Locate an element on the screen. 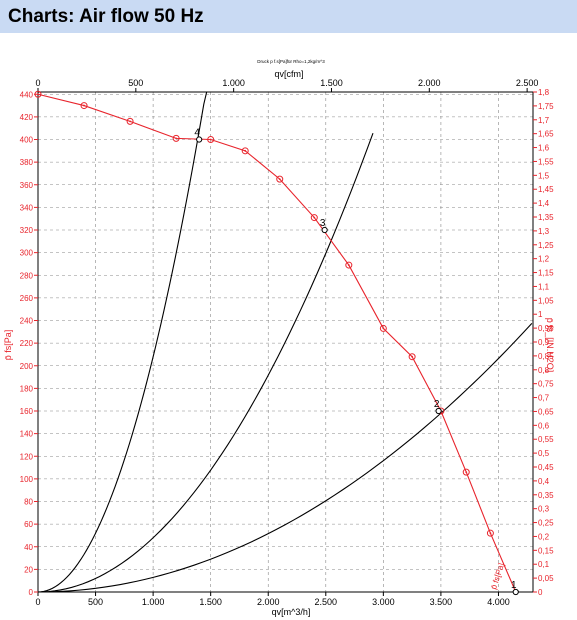  x-top-tick-label: 2.500 is located at coordinates (527, 83).